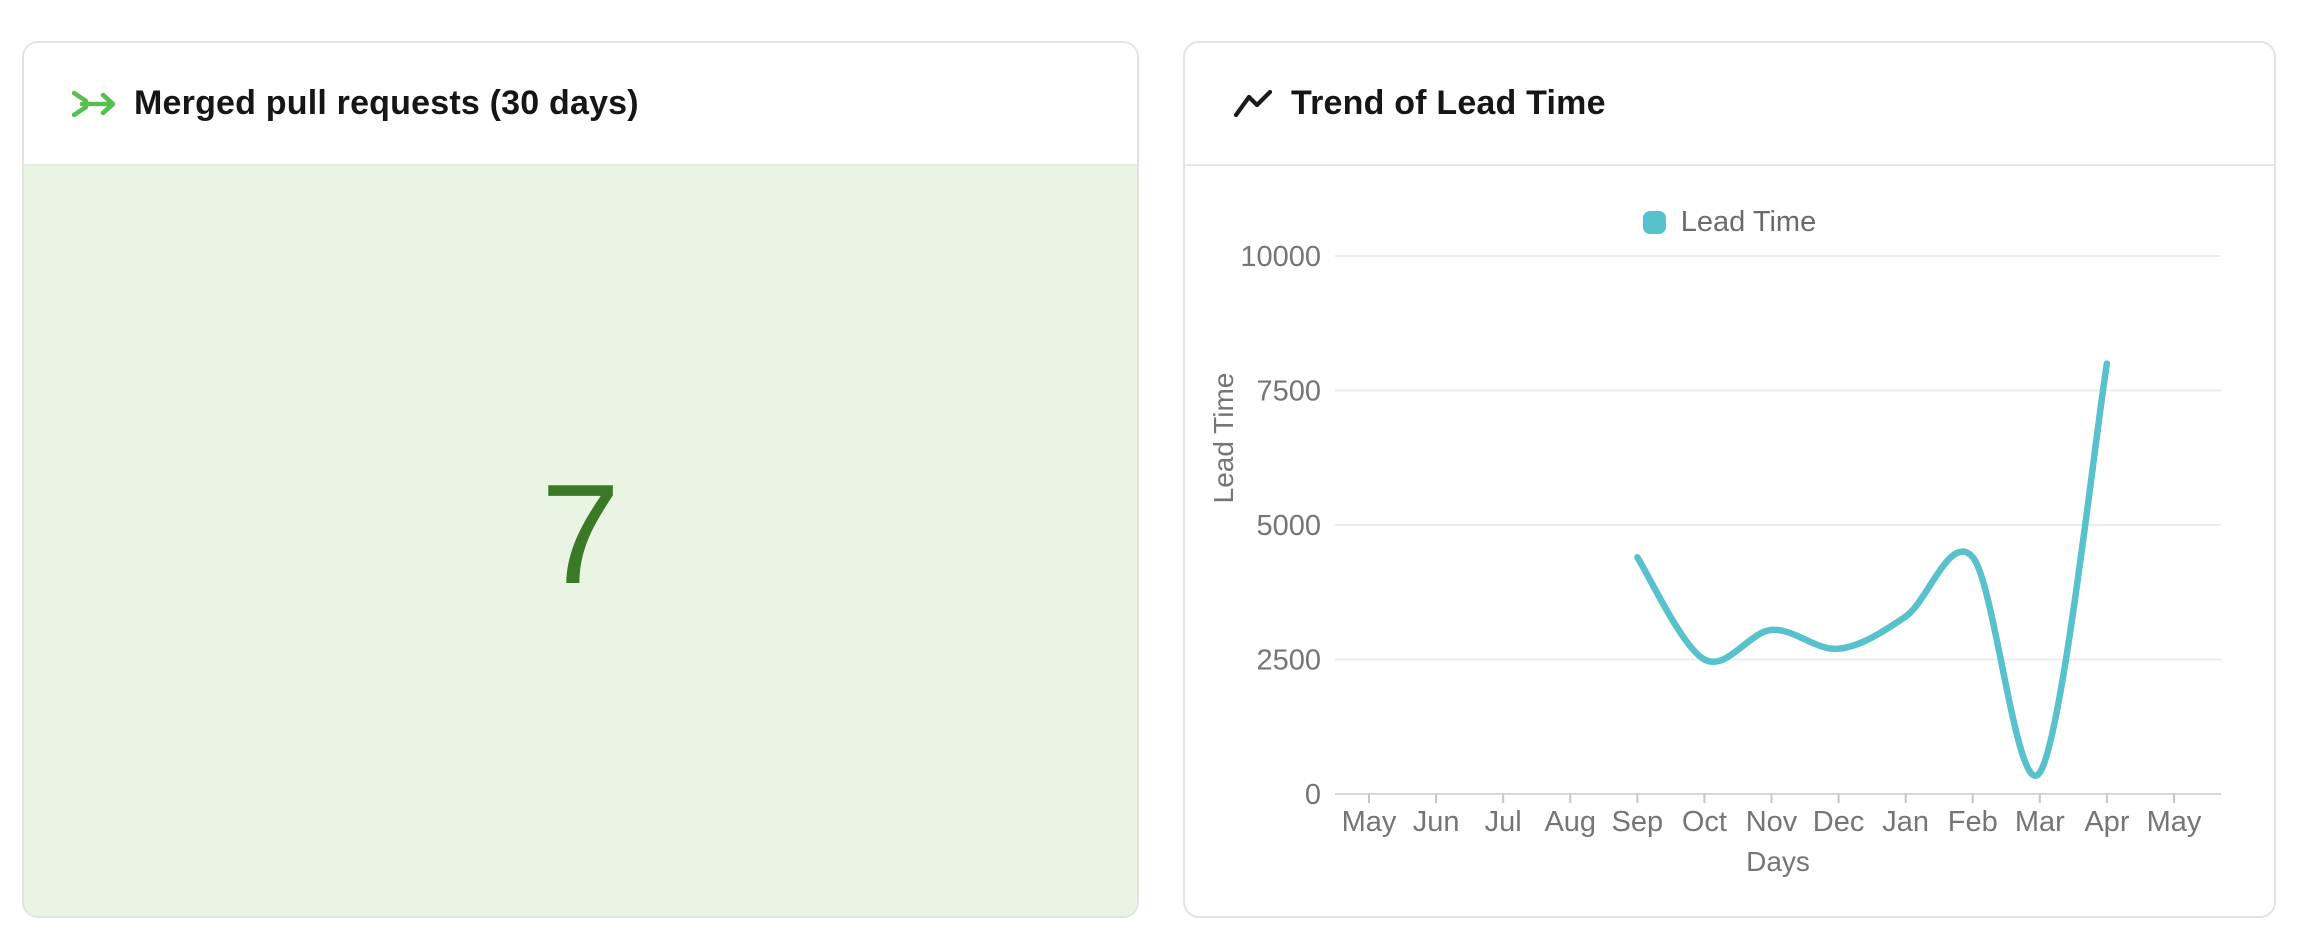  I want to click on x-tick-label: Aug, so click(1570, 822).